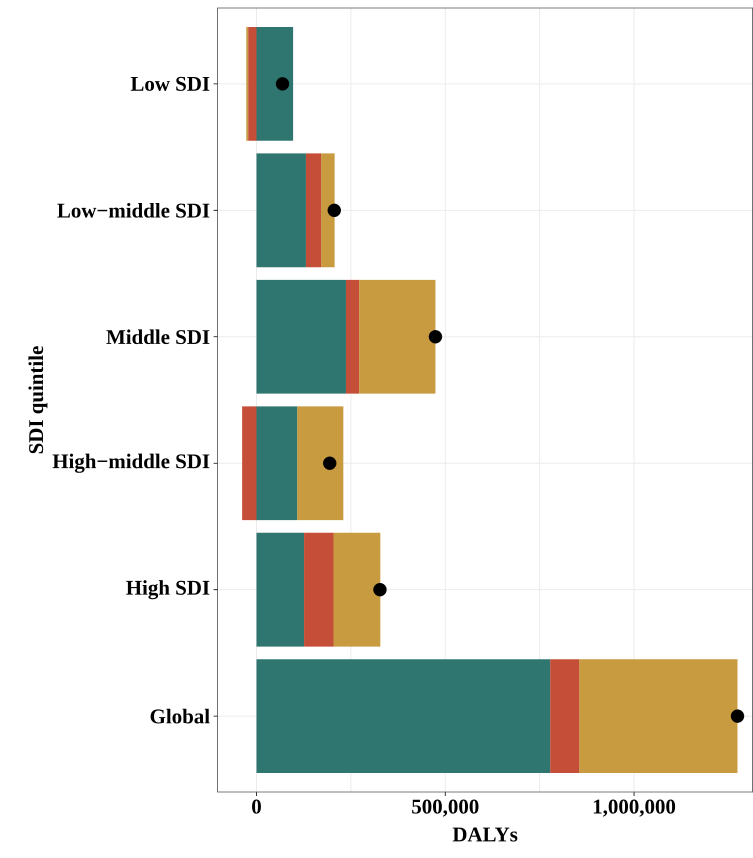  What do you see at coordinates (168, 590) in the screenshot?
I see `y-tick-label: High SDI` at bounding box center [168, 590].